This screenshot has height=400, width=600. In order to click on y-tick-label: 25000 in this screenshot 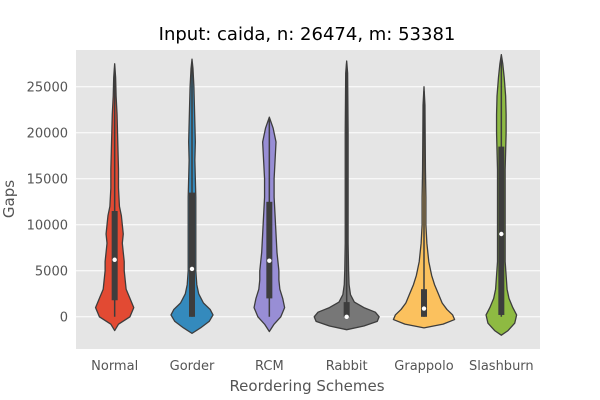, I will do `click(47, 87)`.